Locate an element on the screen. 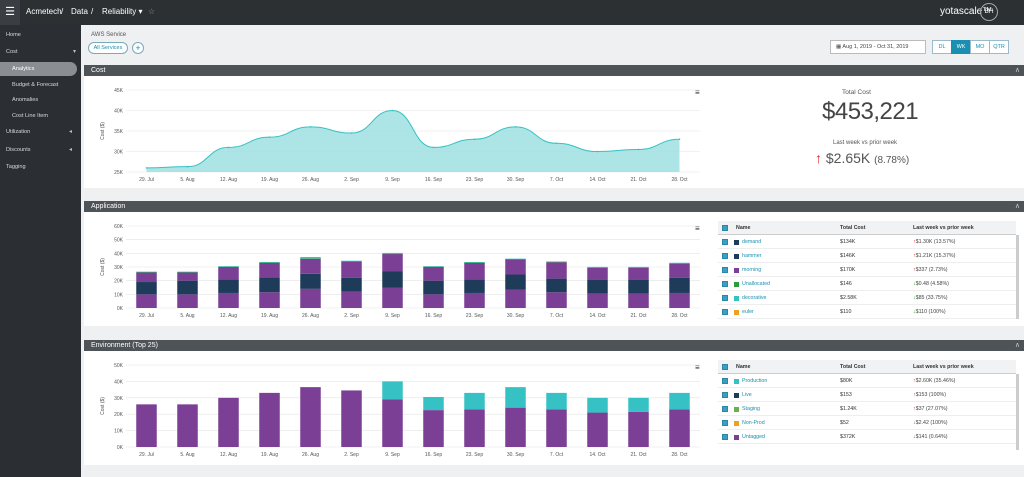 The image size is (1024, 477). granularity-mo-button: MO is located at coordinates (980, 47).